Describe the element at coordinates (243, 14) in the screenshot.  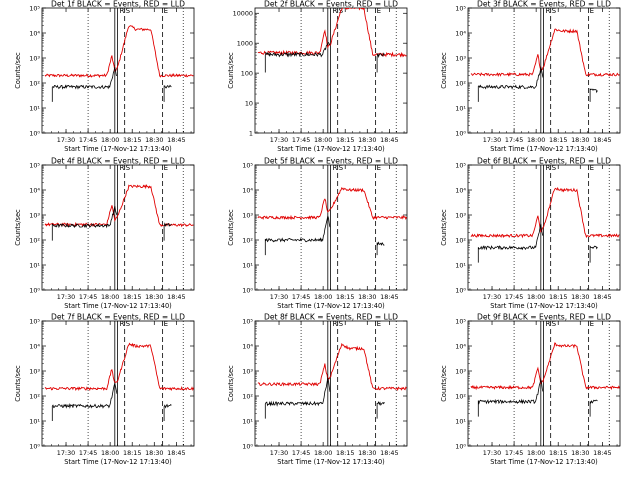
I see `y-tick-label: 10000` at that location.